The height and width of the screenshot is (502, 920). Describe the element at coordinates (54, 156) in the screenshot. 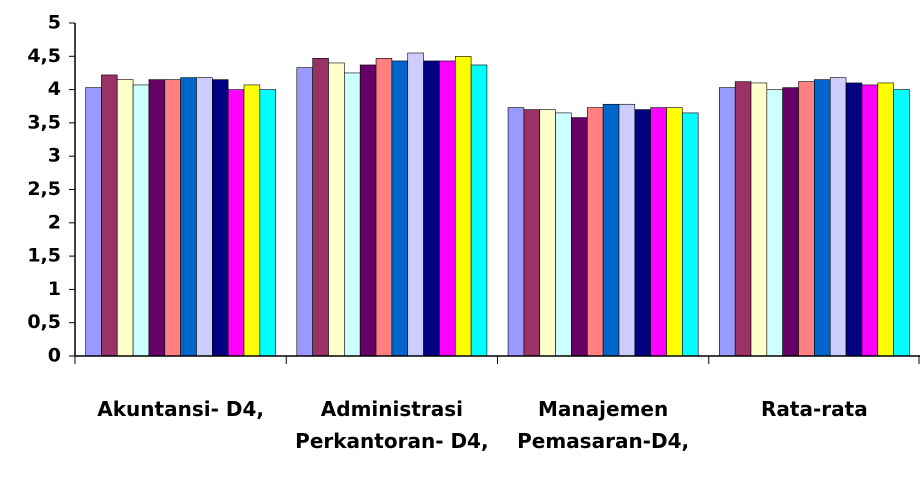

I see `y-tick-label: 3` at that location.